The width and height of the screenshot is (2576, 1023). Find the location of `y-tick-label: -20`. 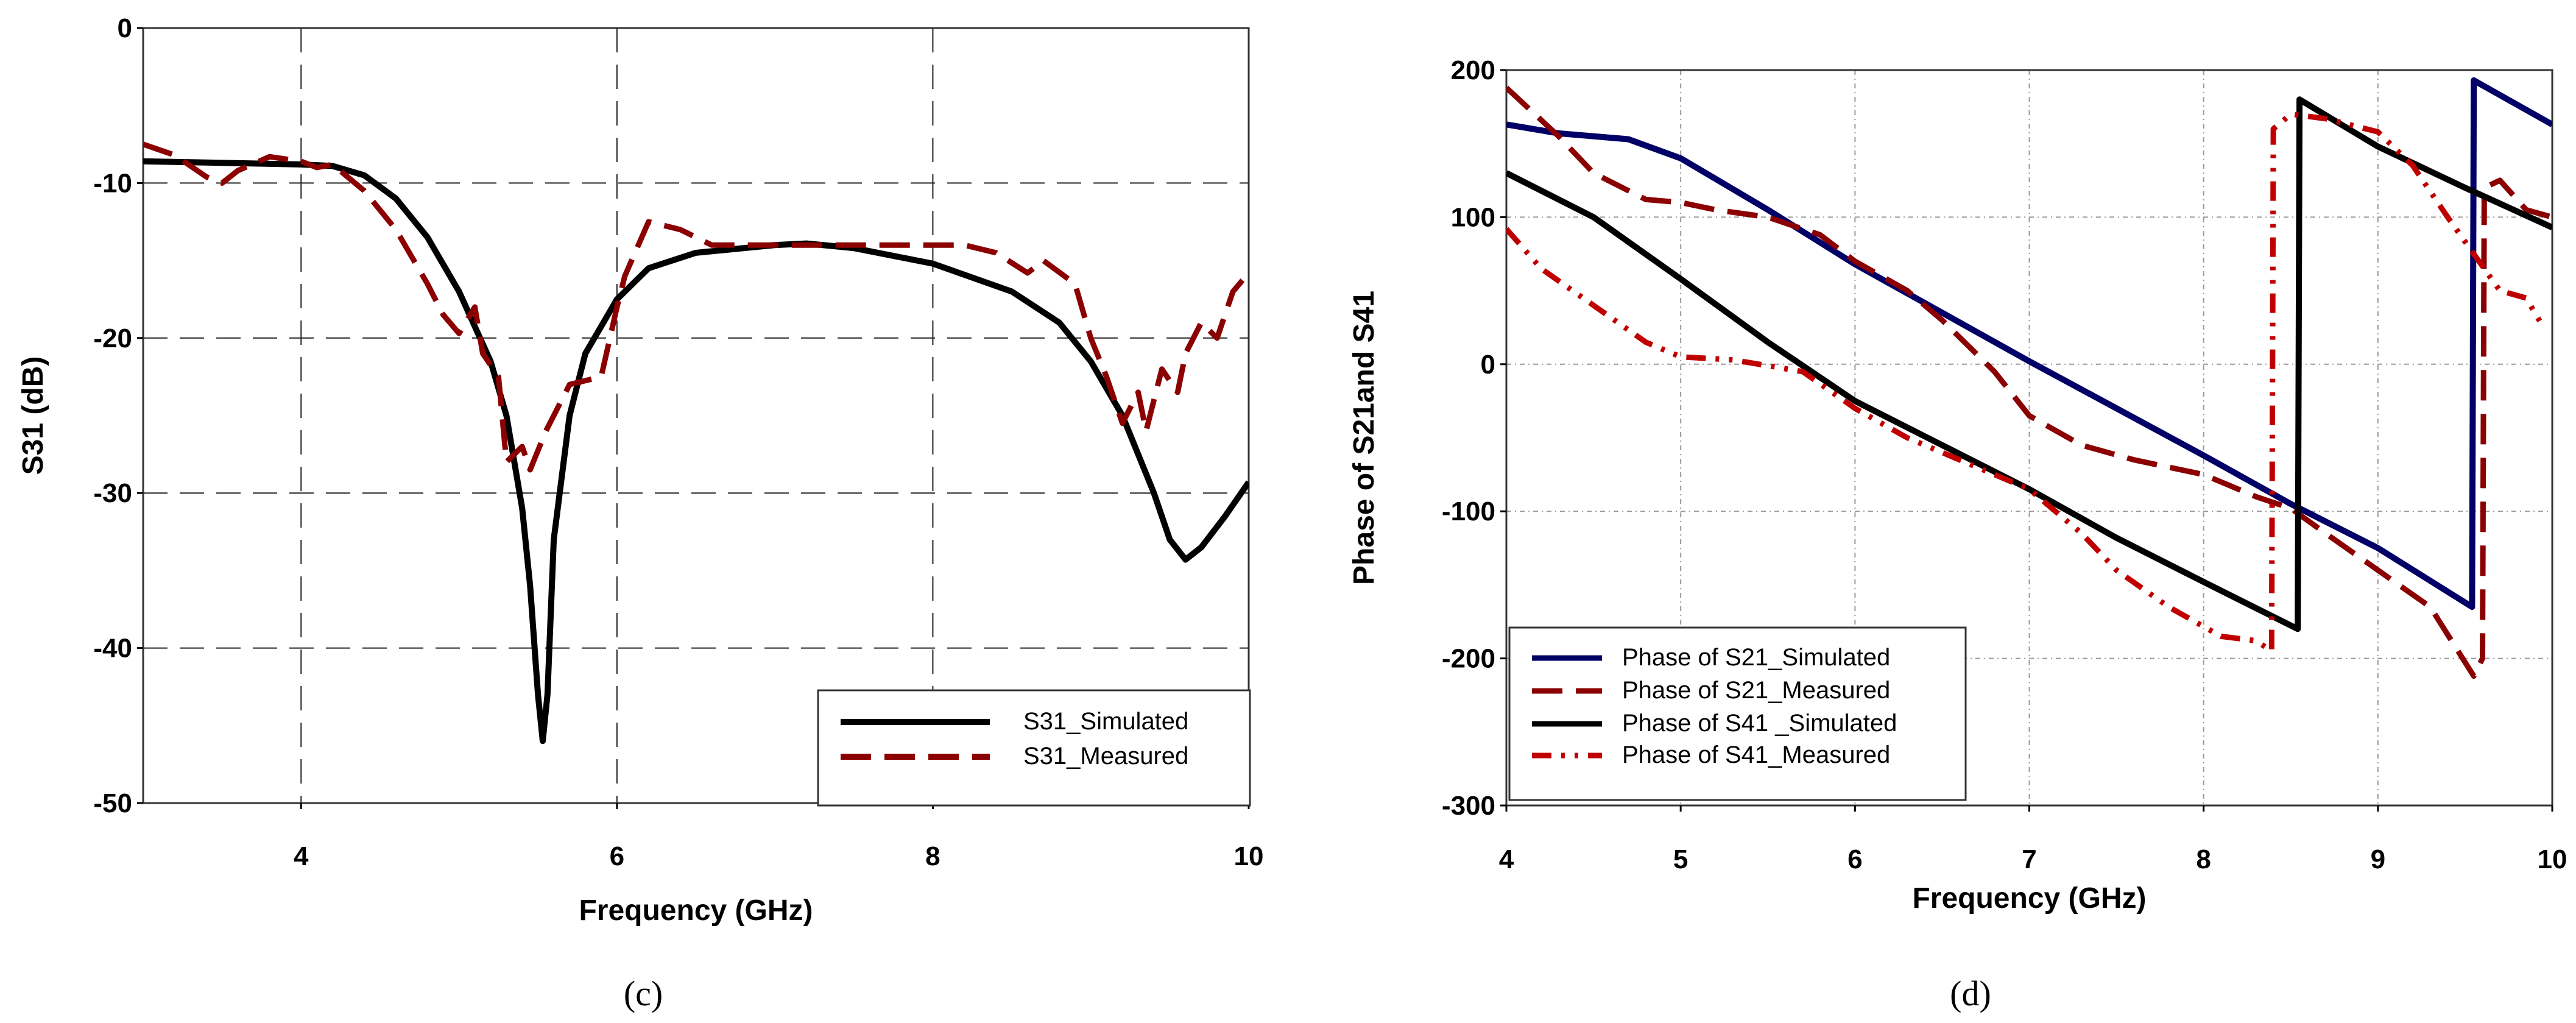

y-tick-label: -20 is located at coordinates (112, 339).